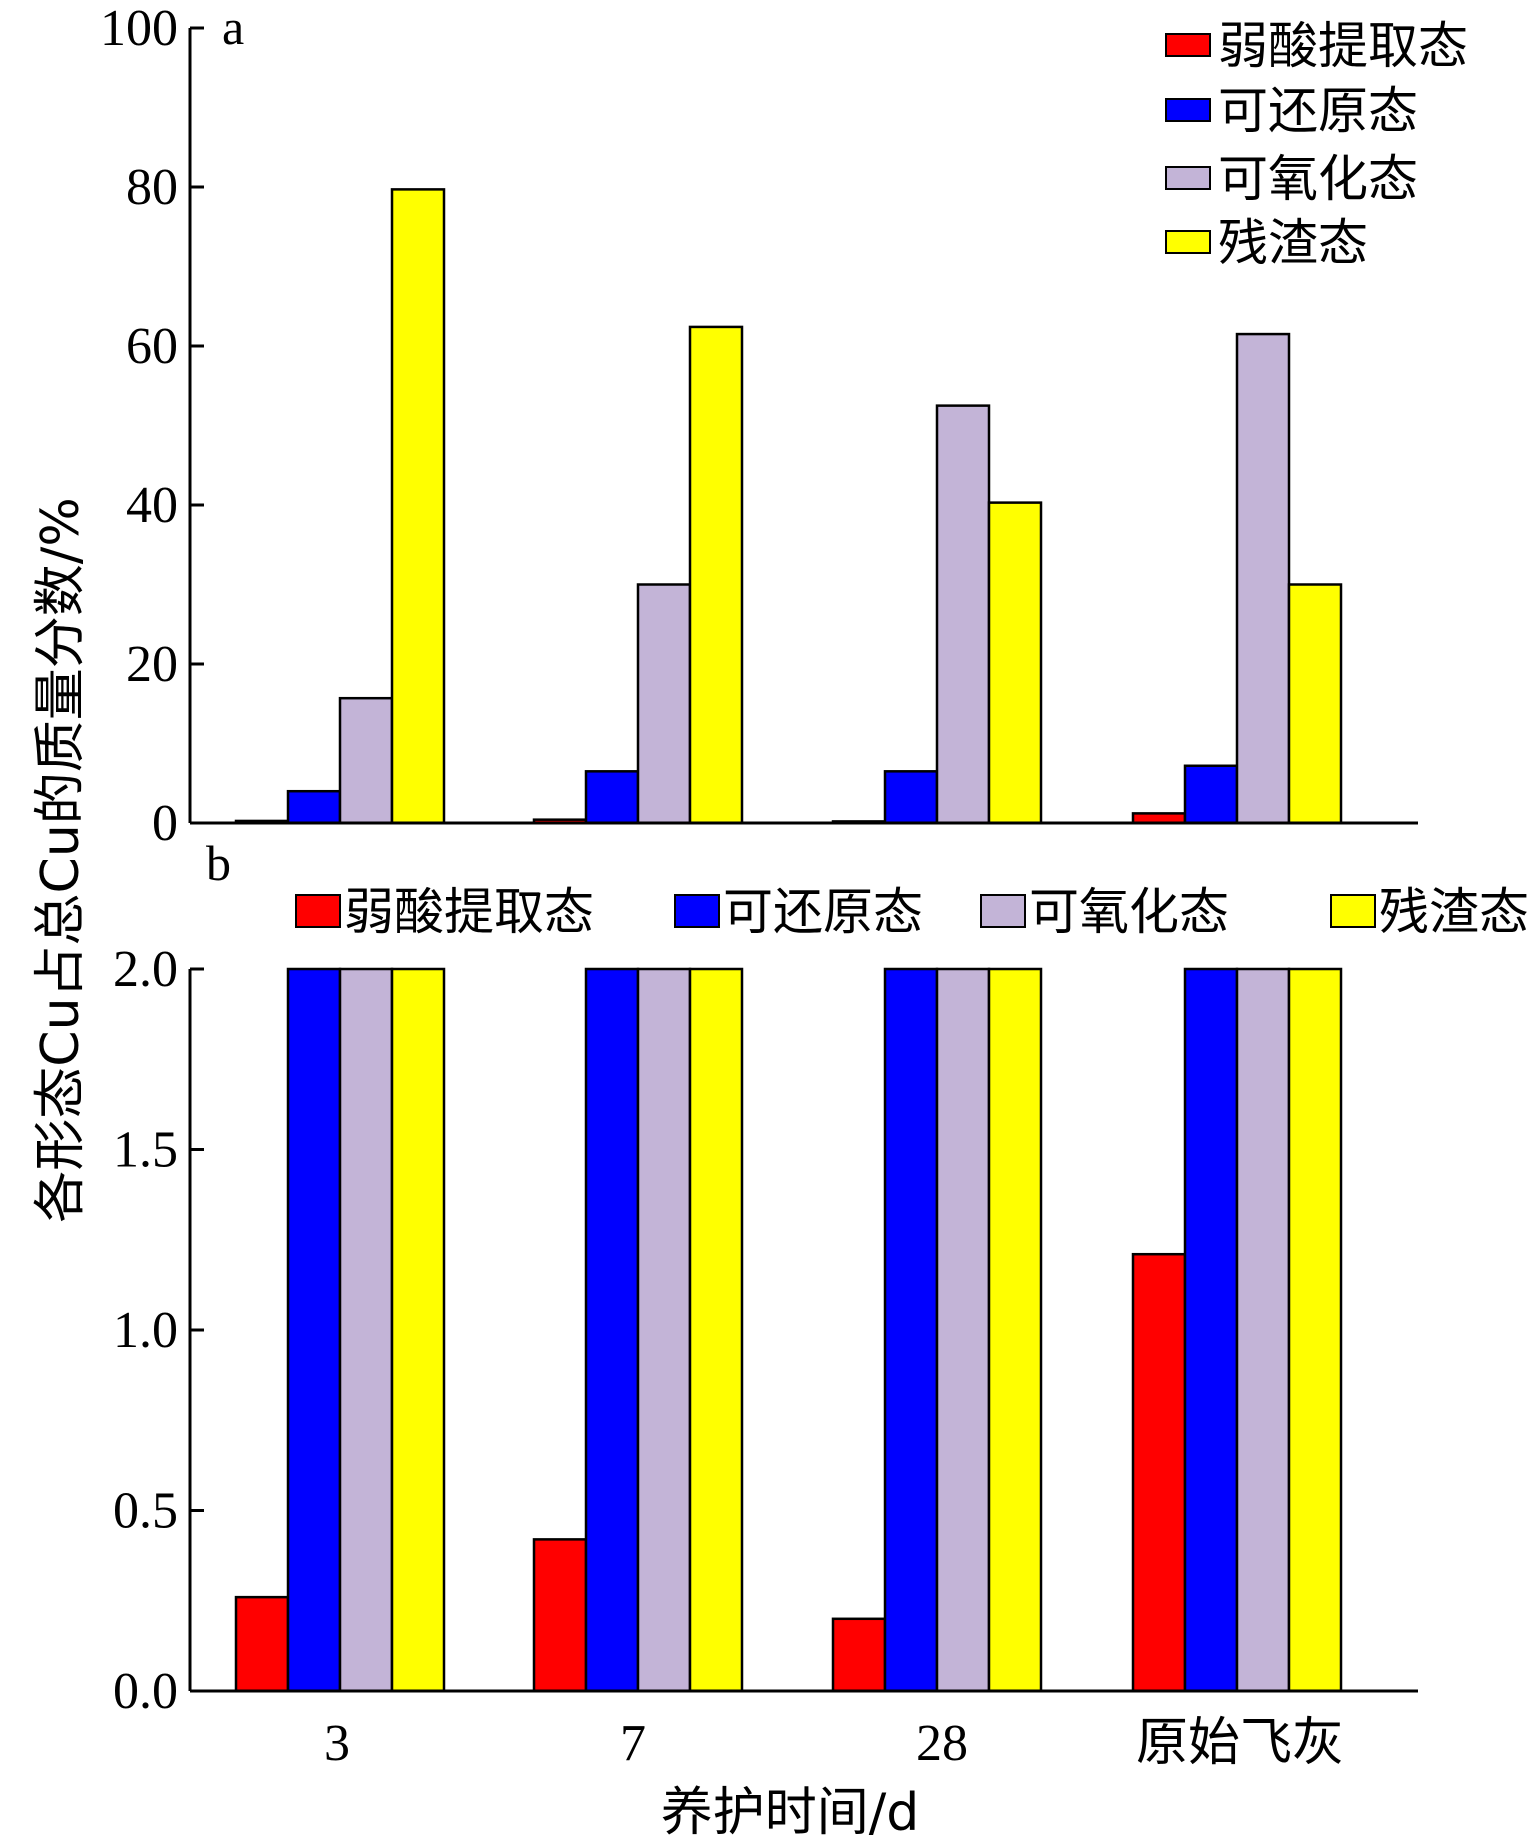  Describe the element at coordinates (469, 912) in the screenshot. I see `legend-b-label-0: 弱酸提取态` at that location.